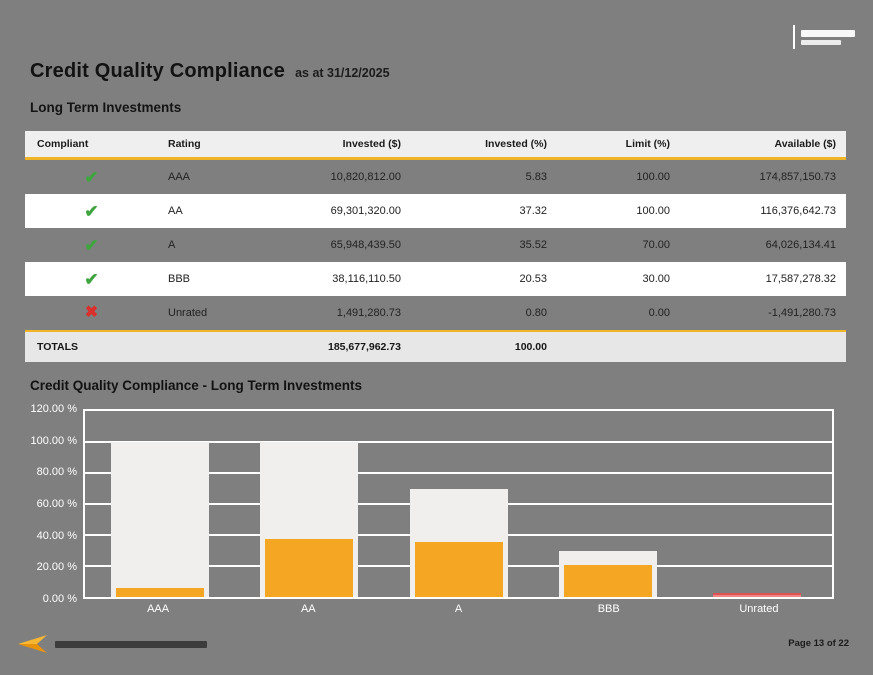 This screenshot has height=675, width=873. I want to click on non-compliant-x-icon: ✖, so click(91, 312).